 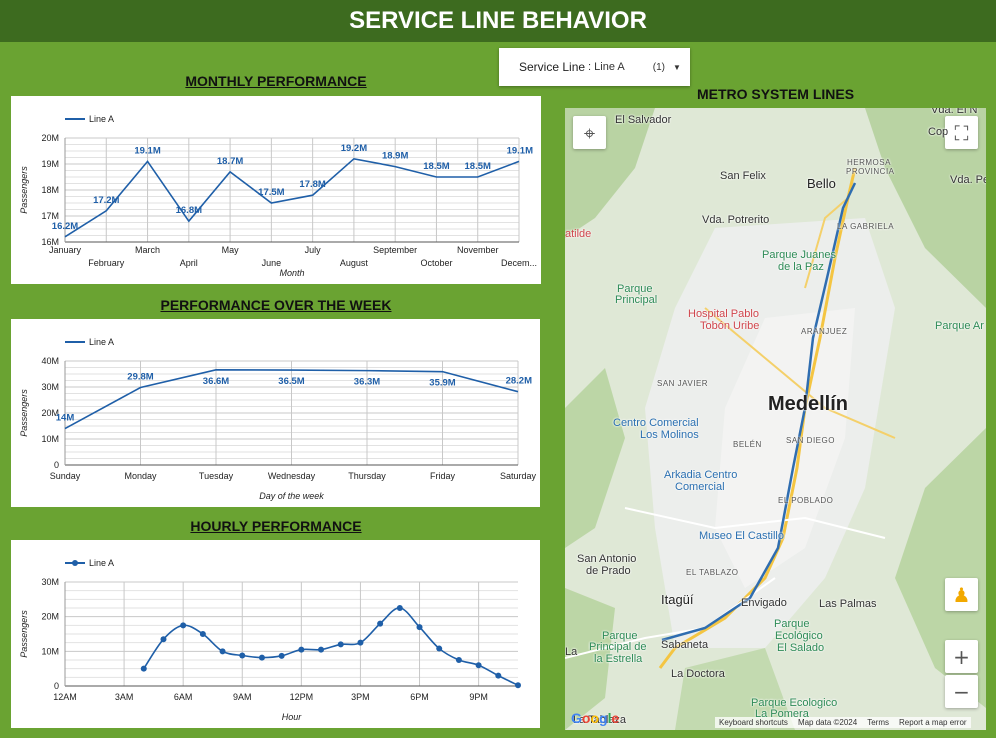 What do you see at coordinates (106, 263) in the screenshot?
I see `x-tick-label: February` at bounding box center [106, 263].